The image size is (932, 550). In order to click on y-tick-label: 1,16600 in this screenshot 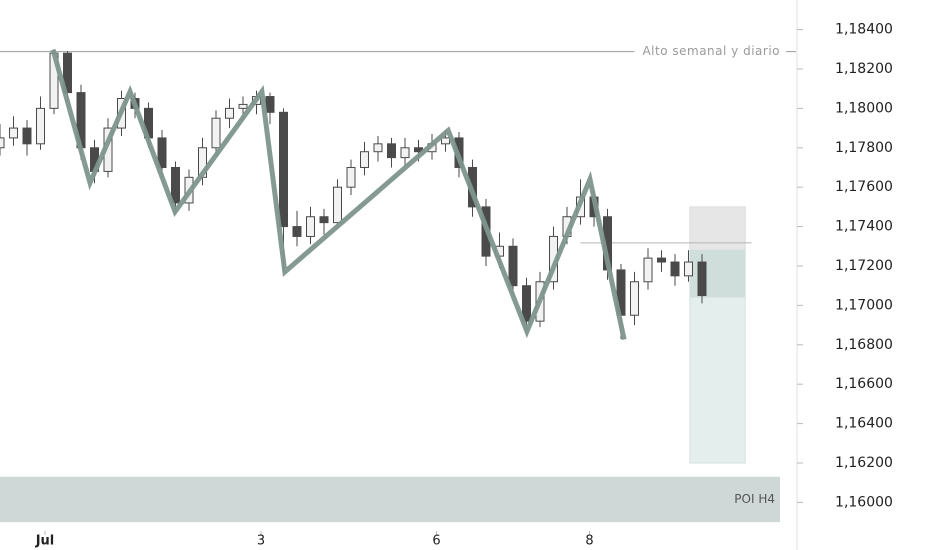, I will do `click(864, 384)`.